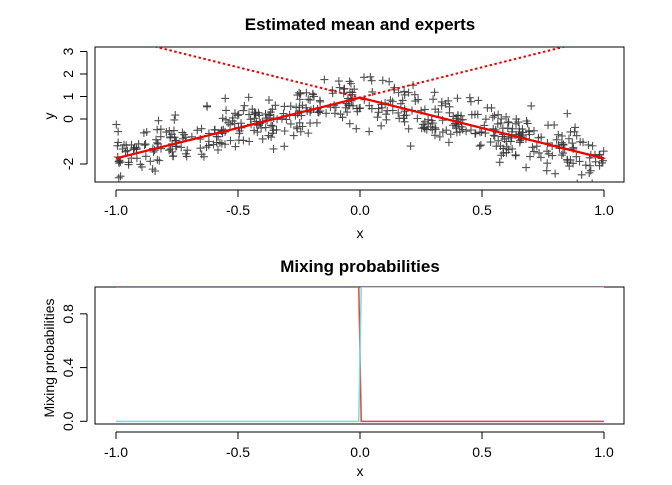 The width and height of the screenshot is (672, 485). I want to click on top-x-tick-label: 0.0, so click(360, 210).